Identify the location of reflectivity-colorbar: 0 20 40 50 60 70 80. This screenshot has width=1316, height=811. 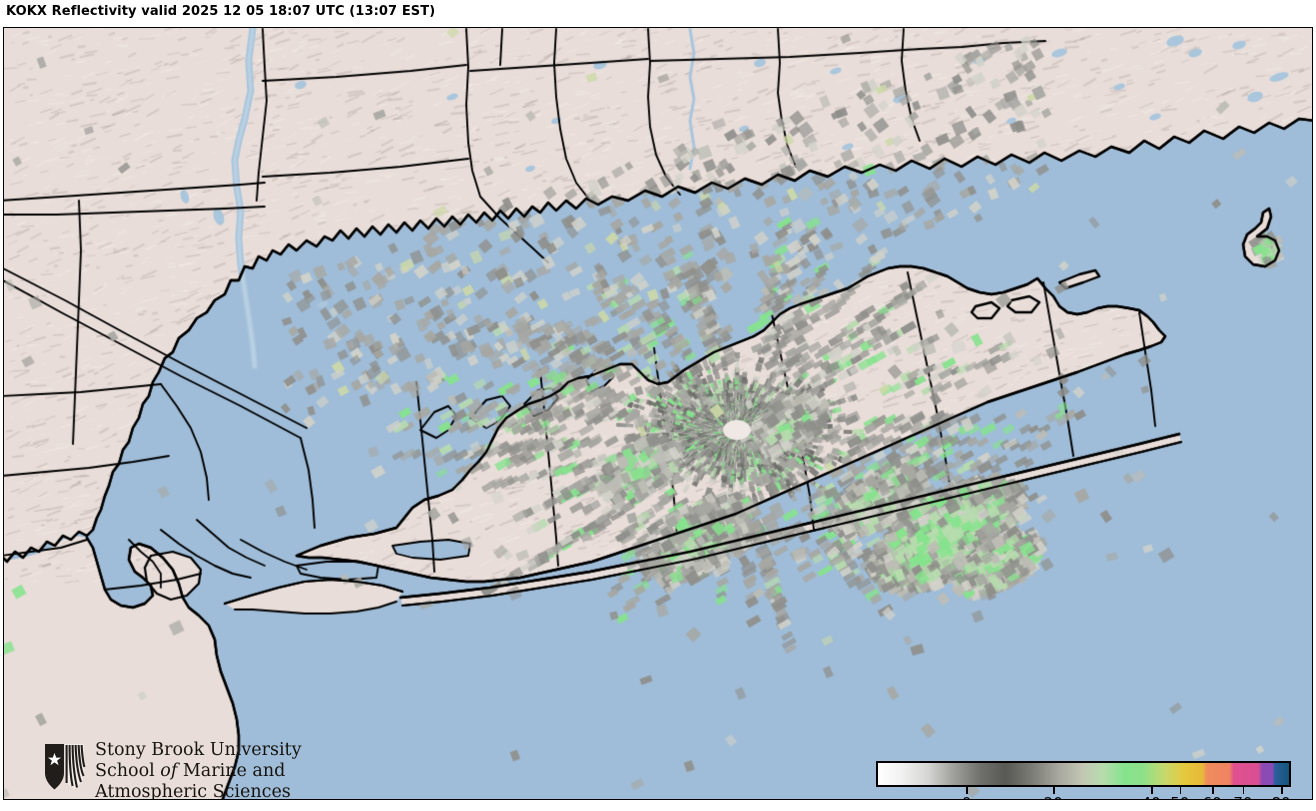
(1083, 780).